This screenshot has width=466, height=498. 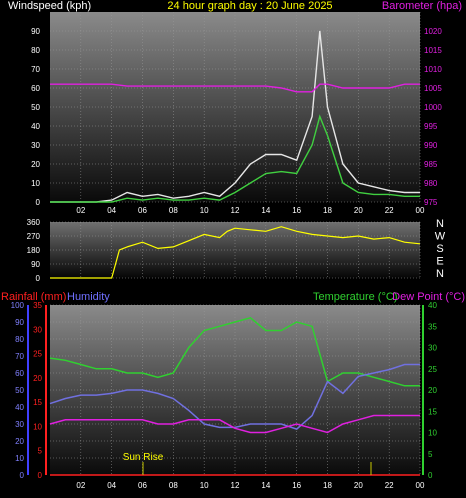 I want to click on barometer-tick-label: 1015, so click(x=433, y=50).